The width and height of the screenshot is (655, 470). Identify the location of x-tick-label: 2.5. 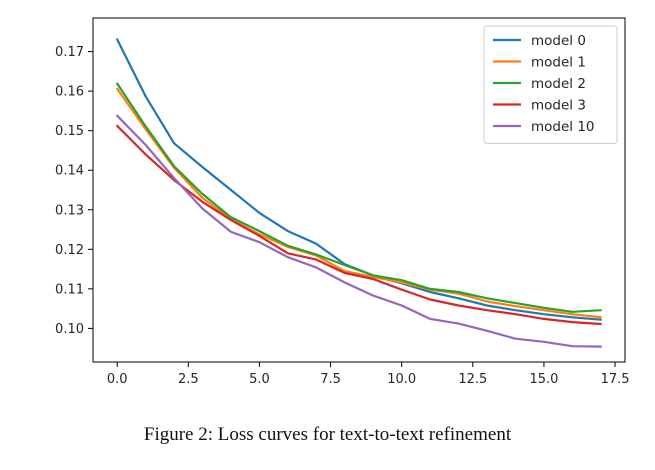
(188, 379).